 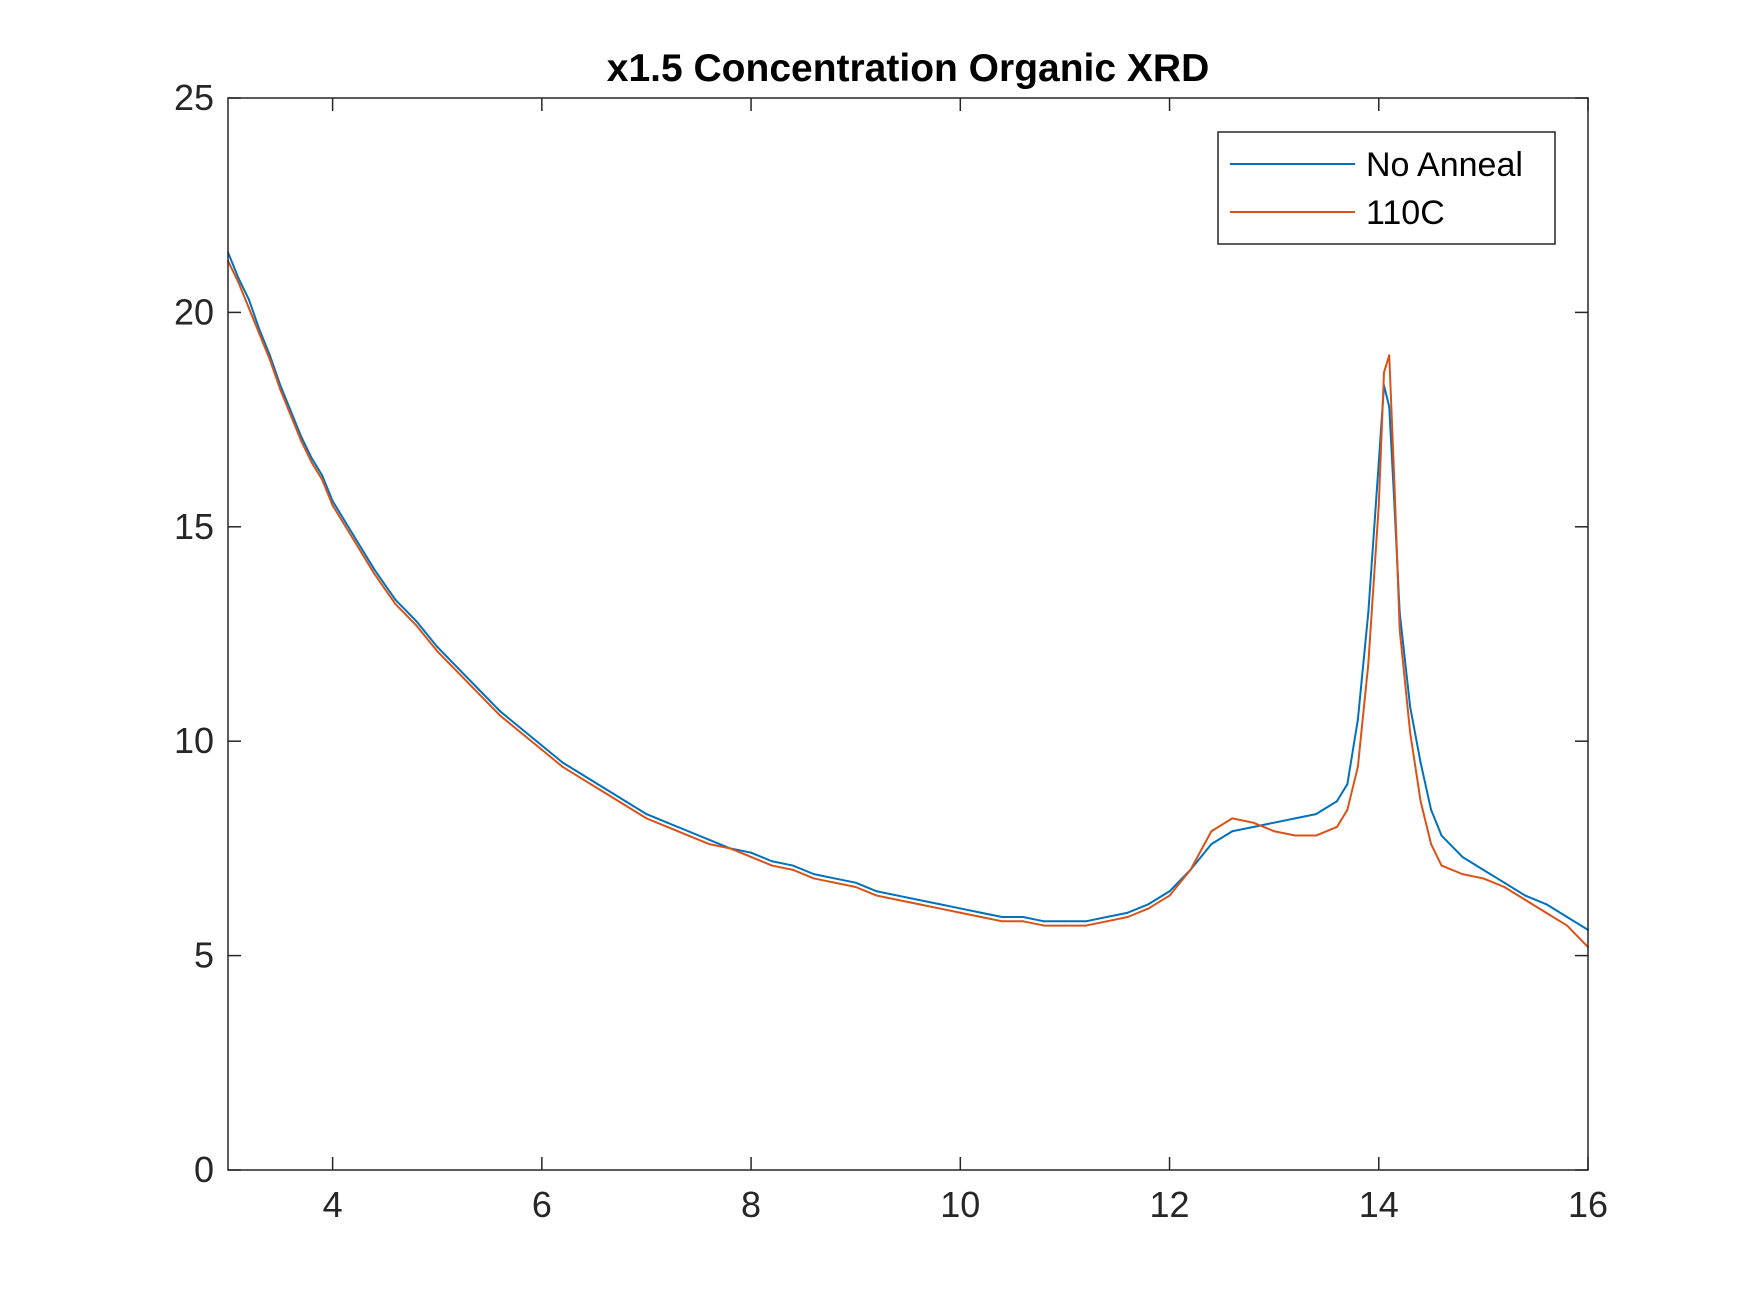 What do you see at coordinates (1379, 1204) in the screenshot?
I see `x-tick-label: 14` at bounding box center [1379, 1204].